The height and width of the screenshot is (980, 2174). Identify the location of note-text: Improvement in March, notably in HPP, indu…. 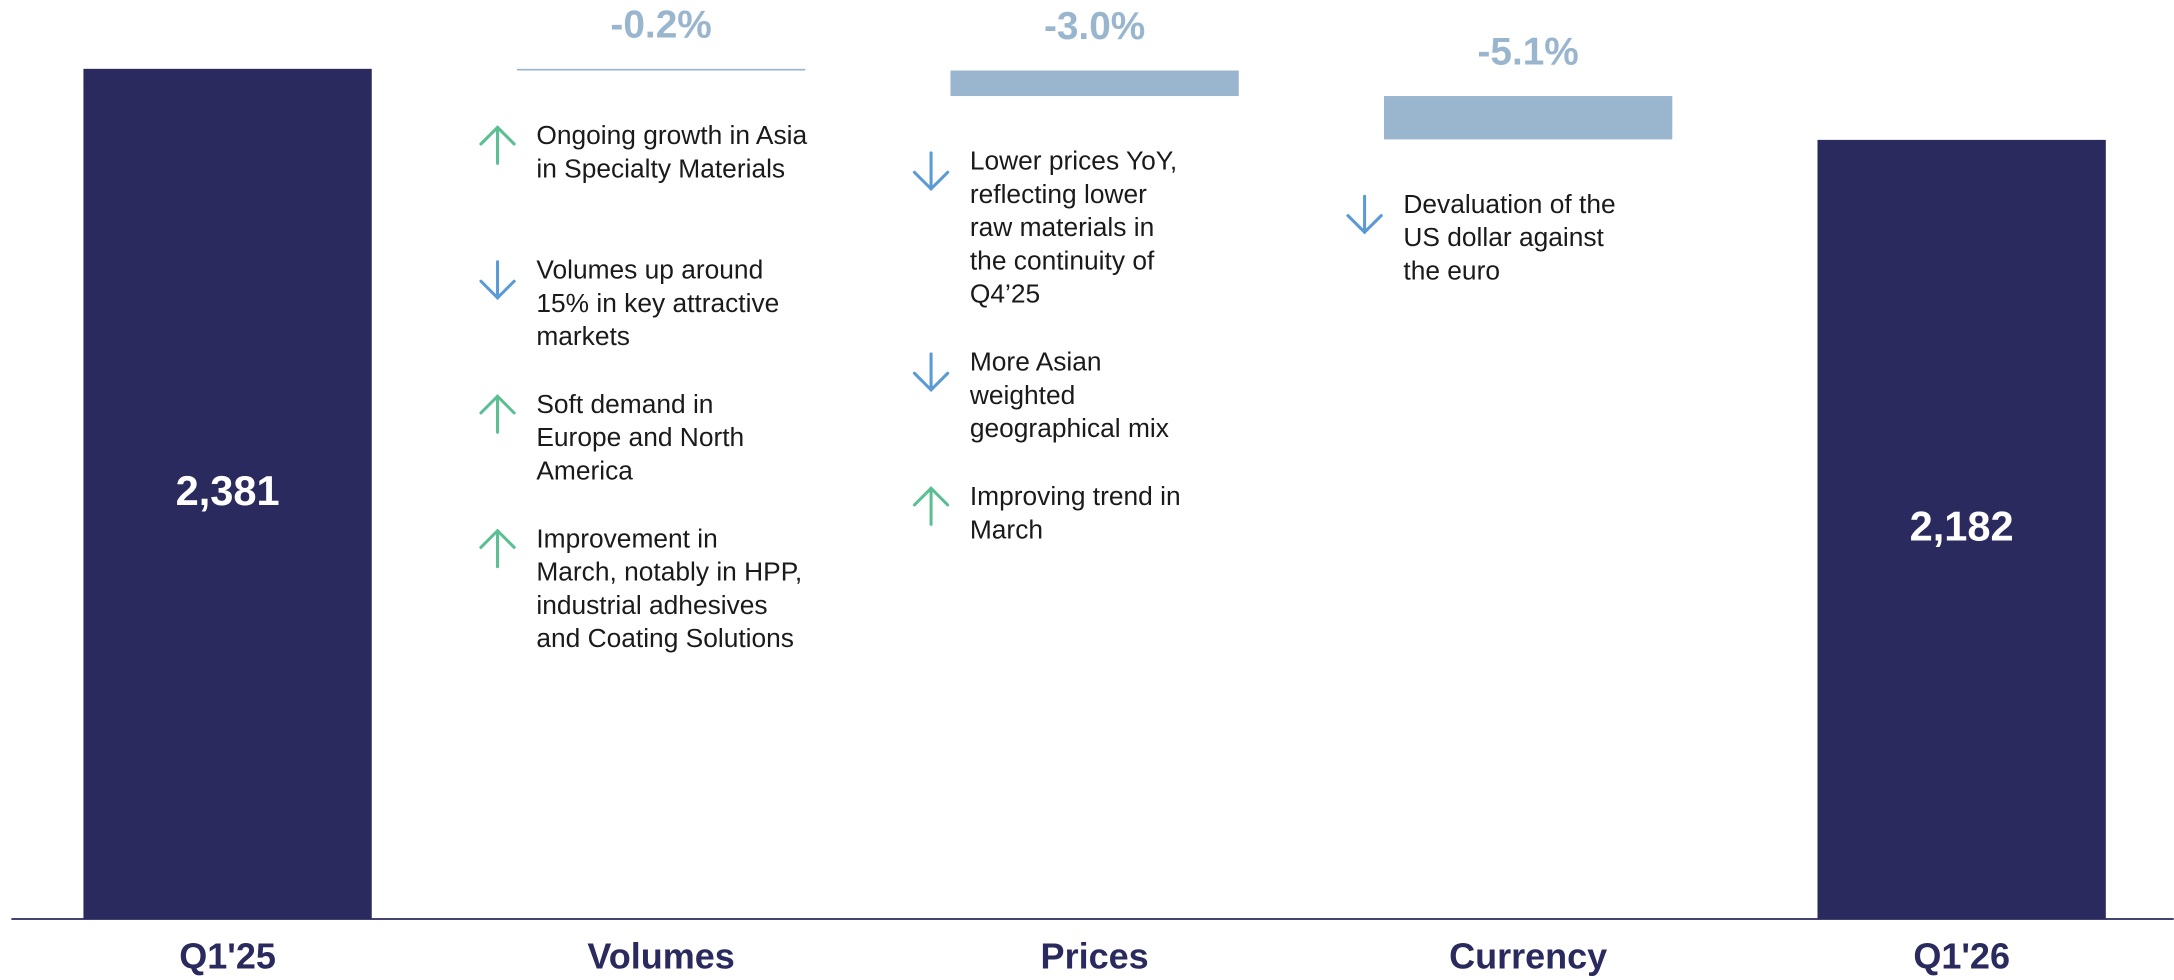
(669, 588).